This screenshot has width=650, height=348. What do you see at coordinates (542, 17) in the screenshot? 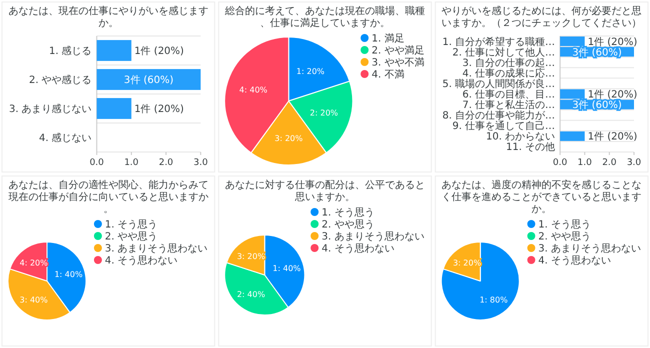
I see `chart-title: やりがいを感じるためには、何が必要だと思いますか。（２つにチェックしてください）` at bounding box center [542, 17].